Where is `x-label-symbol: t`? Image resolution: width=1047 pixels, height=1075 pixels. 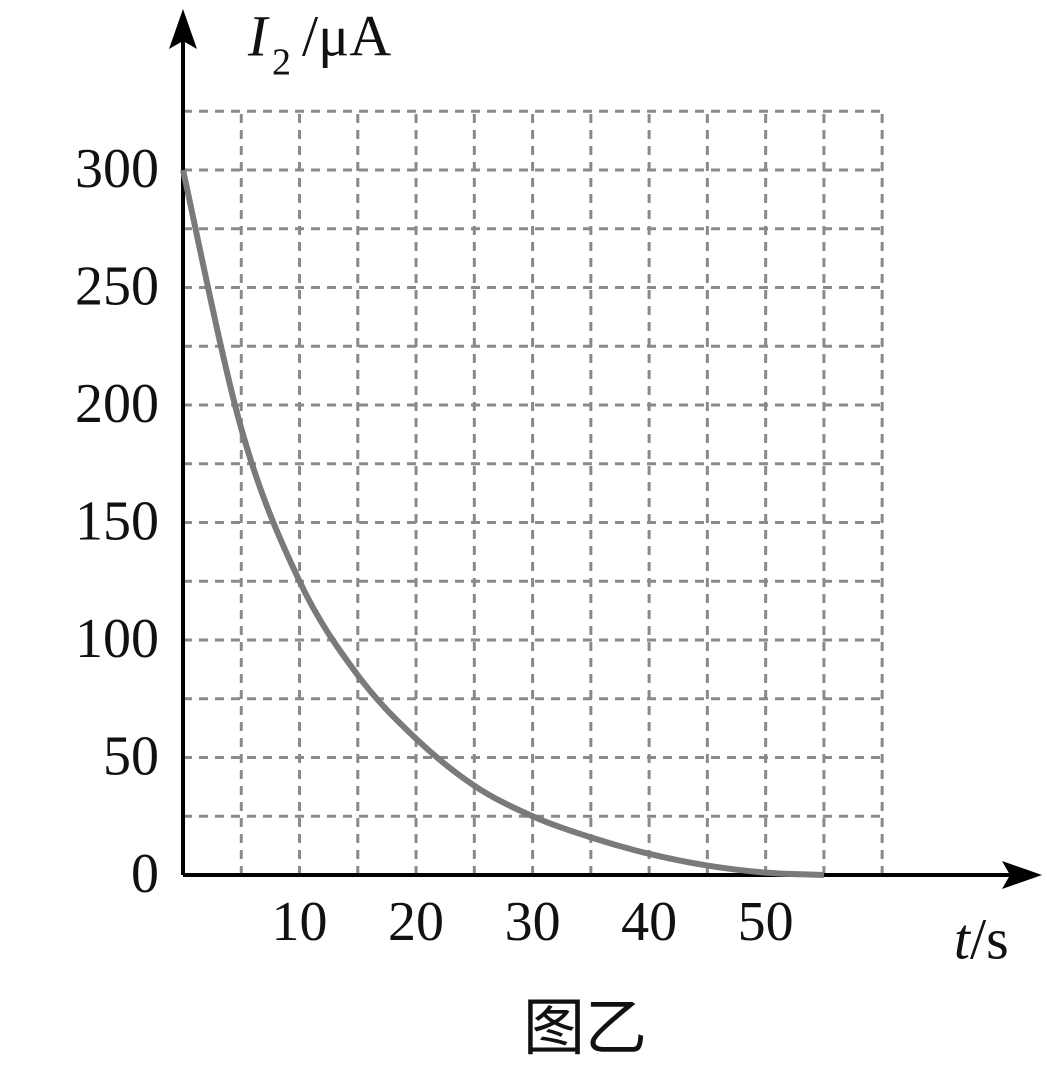
x-label-symbol: t is located at coordinates (963, 938).